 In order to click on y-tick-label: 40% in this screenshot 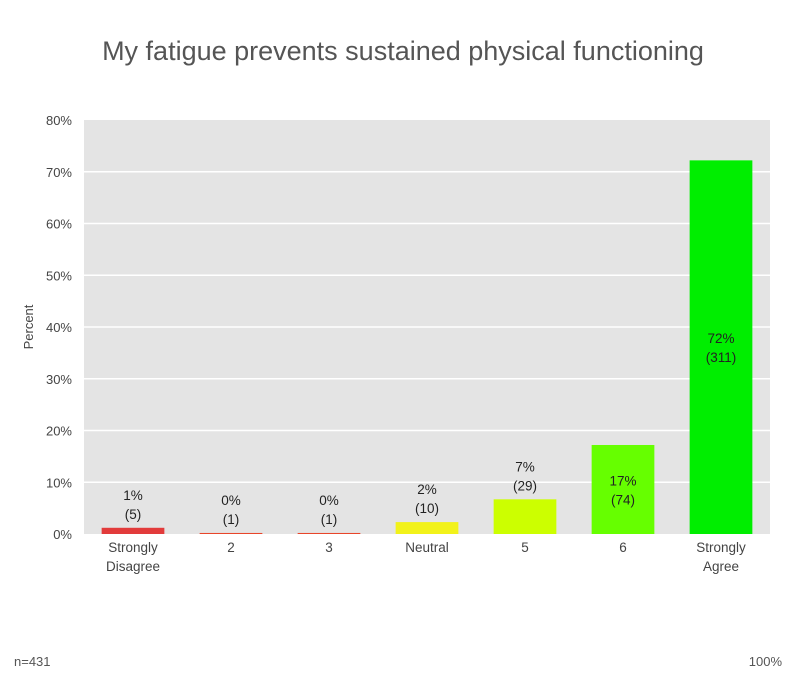, I will do `click(59, 327)`.